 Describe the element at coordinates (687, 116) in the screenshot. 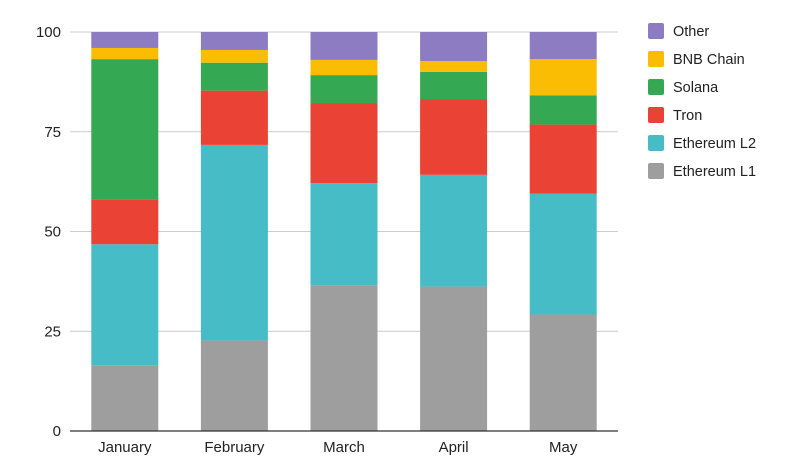

I see `legend-label: Tron` at that location.